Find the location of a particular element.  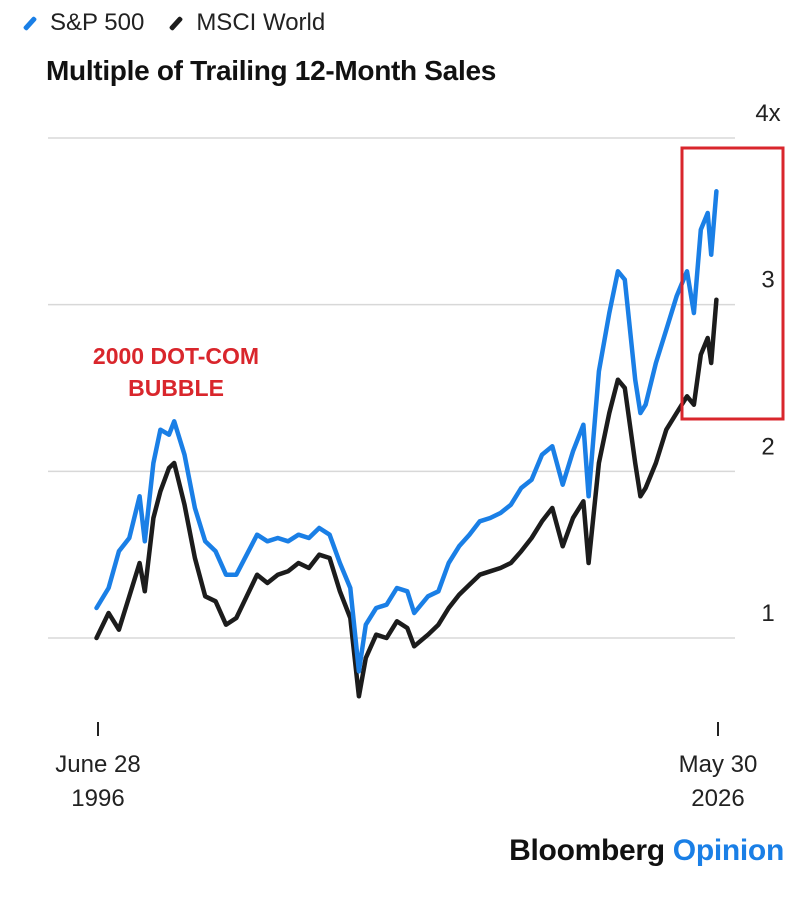

branding: Bloomberg Opinion is located at coordinates (646, 851).